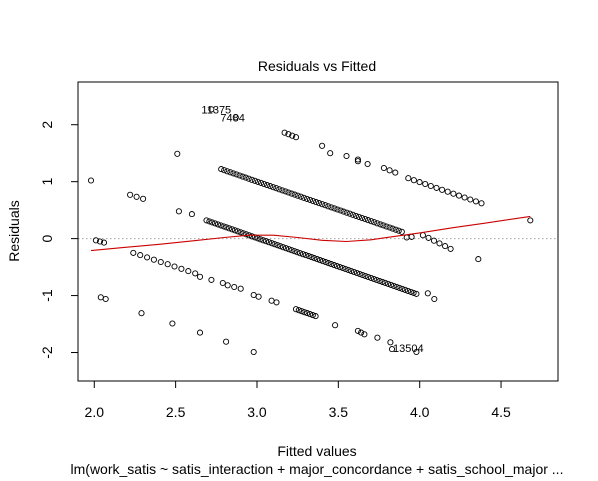 The height and width of the screenshot is (481, 598). I want to click on point-label: 7484, so click(232, 118).